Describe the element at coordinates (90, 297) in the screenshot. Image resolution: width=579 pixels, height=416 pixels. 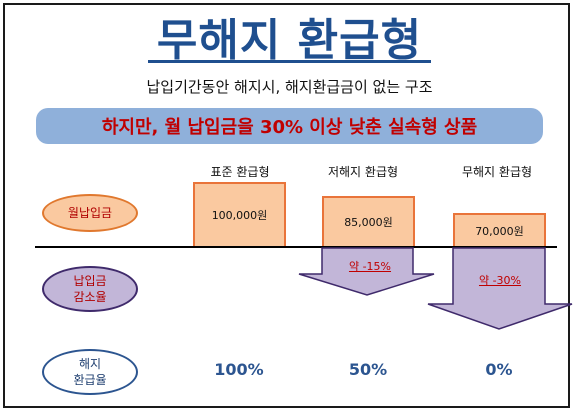
I see `reduction-label-line2: 감소율` at that location.